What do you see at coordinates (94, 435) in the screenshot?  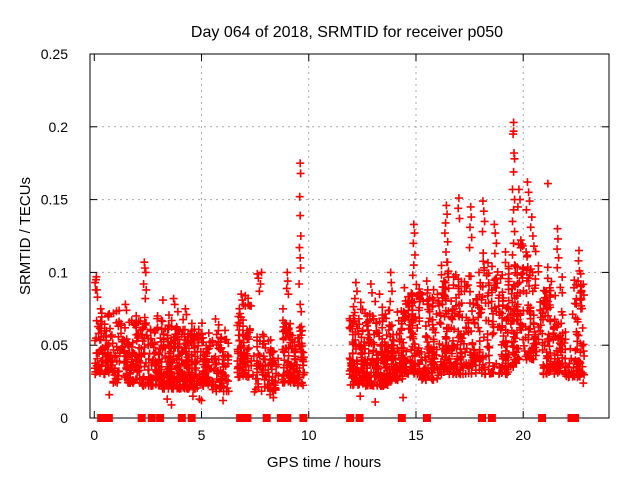 I see `x-tick-label-0: 0` at bounding box center [94, 435].